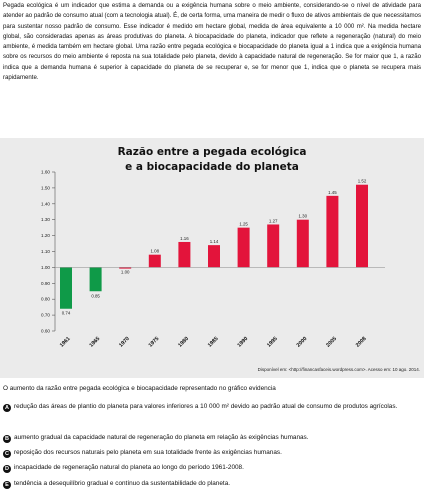 Image resolution: width=424 pixels, height=495 pixels. Describe the element at coordinates (45, 315) in the screenshot. I see `y-tick-label: 0.70` at that location.